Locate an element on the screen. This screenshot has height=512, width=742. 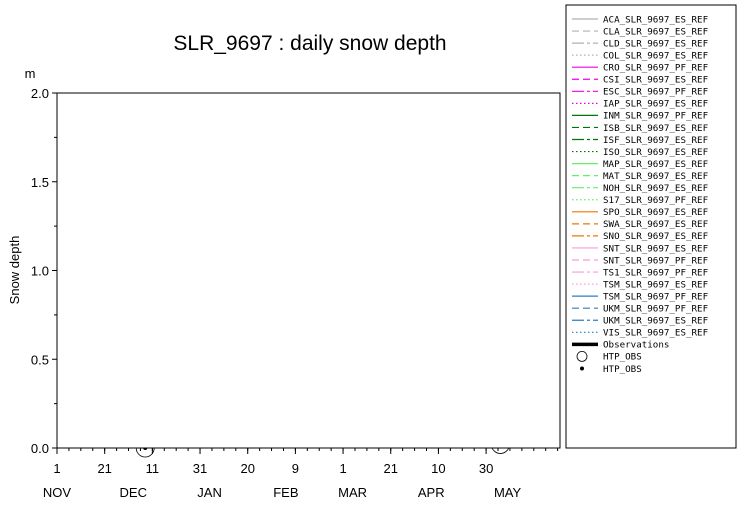
legend-label: SPO_SLR_9697_ES_REF is located at coordinates (655, 212).